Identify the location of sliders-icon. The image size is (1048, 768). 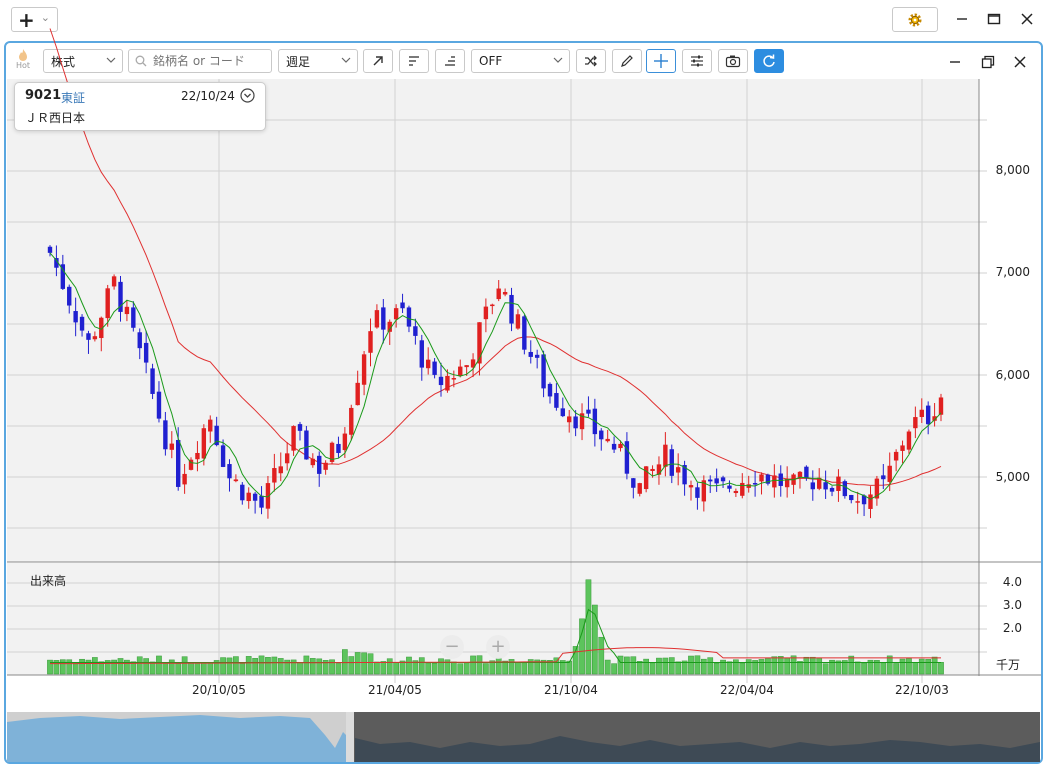
(697, 61).